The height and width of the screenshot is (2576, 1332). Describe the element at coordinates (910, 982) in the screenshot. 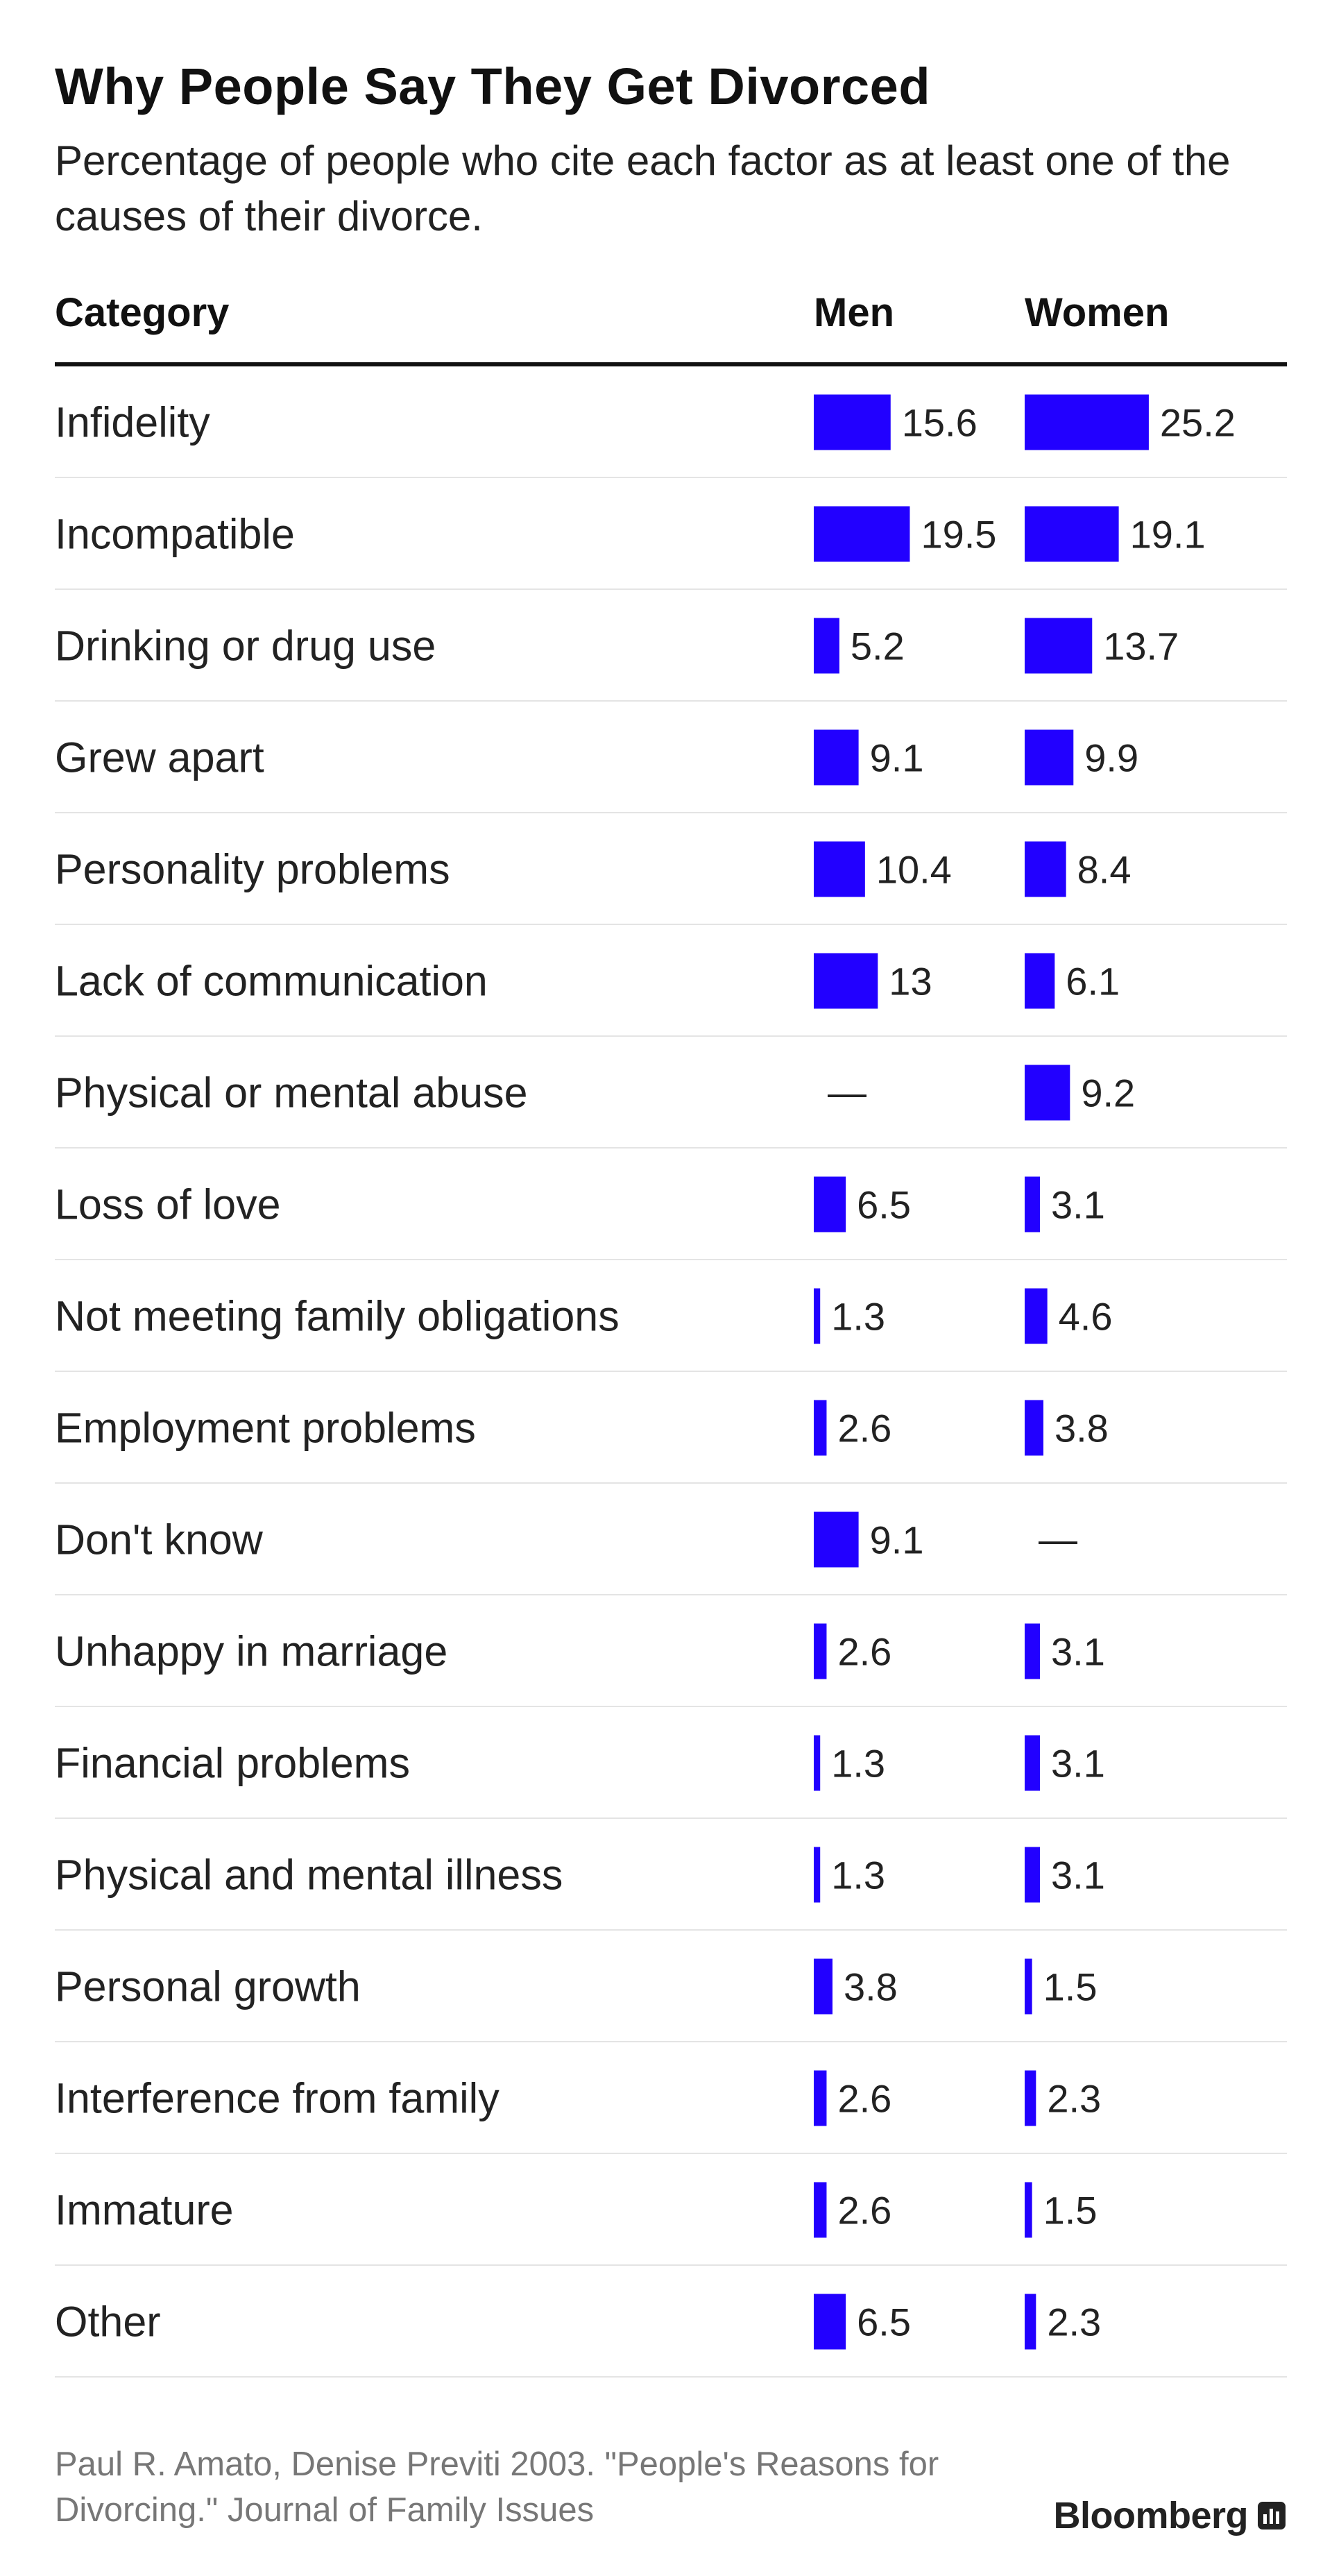

I see `men-value-label: 13` at that location.